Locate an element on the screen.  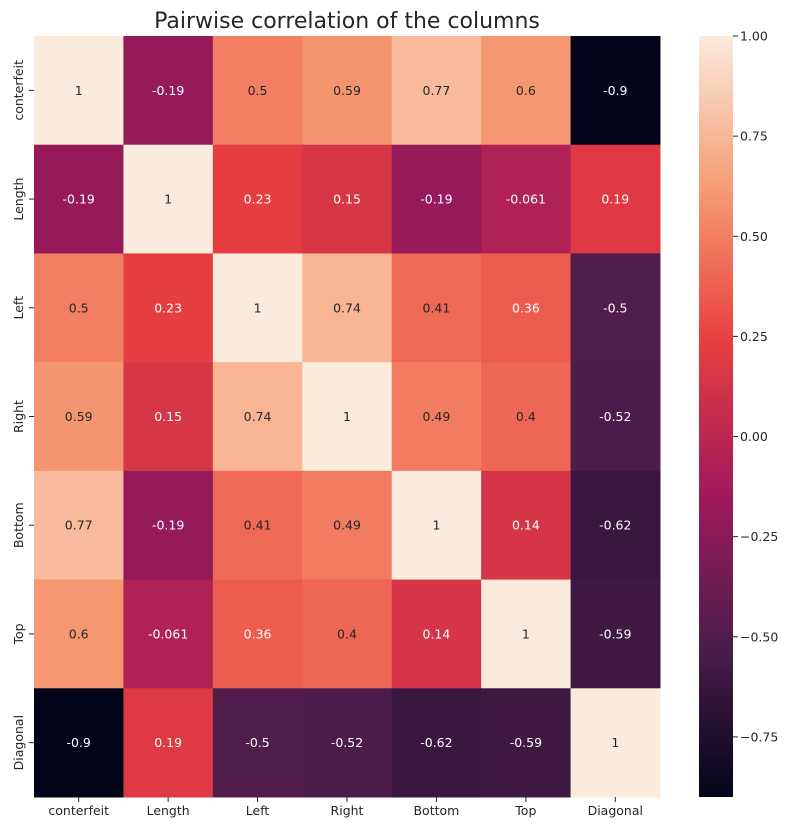
y-tick-label: Right is located at coordinates (18, 416).